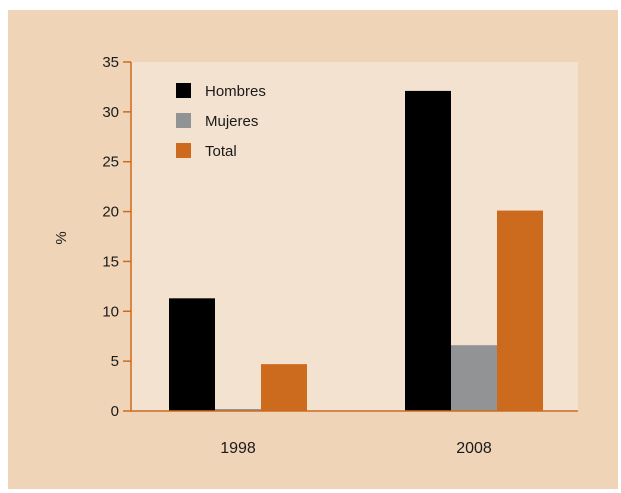  Describe the element at coordinates (221, 151) in the screenshot. I see `legend-label-total: Total` at that location.